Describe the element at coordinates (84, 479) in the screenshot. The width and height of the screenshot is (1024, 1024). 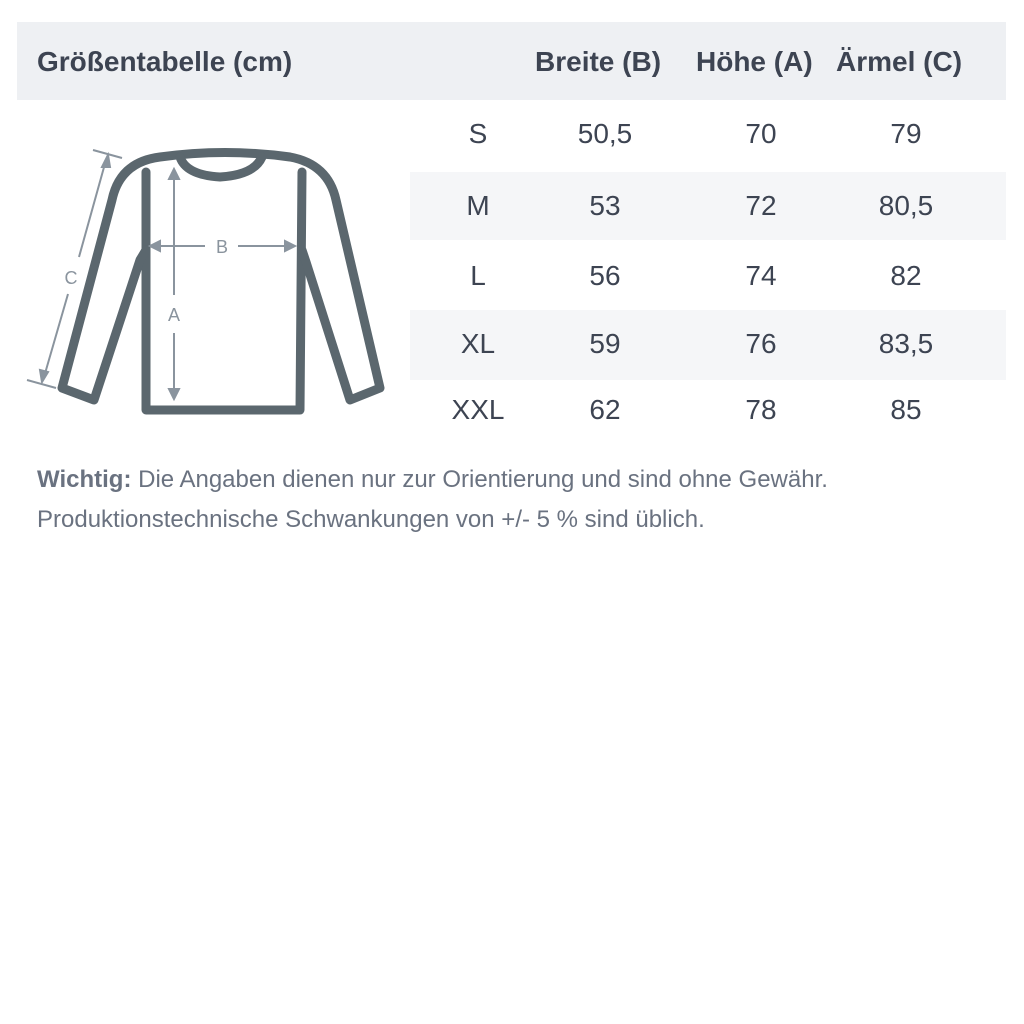
I see `note-label: Wichtig:` at that location.